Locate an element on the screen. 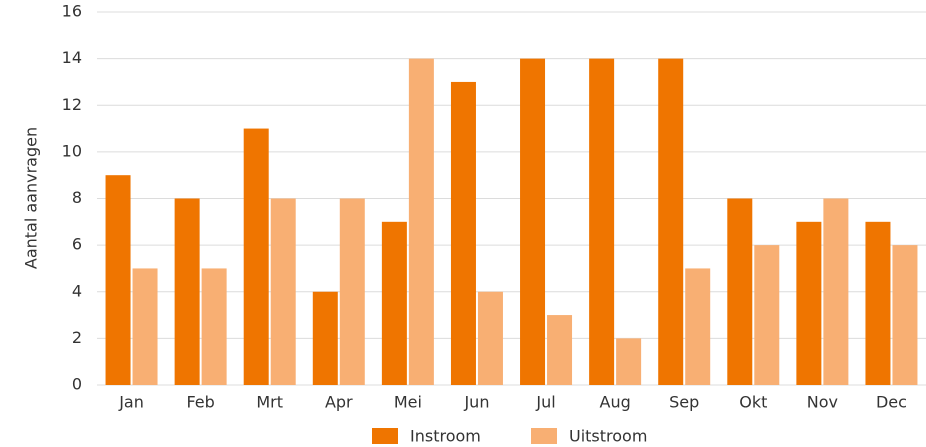  x-tick-label: Dec is located at coordinates (891, 402).